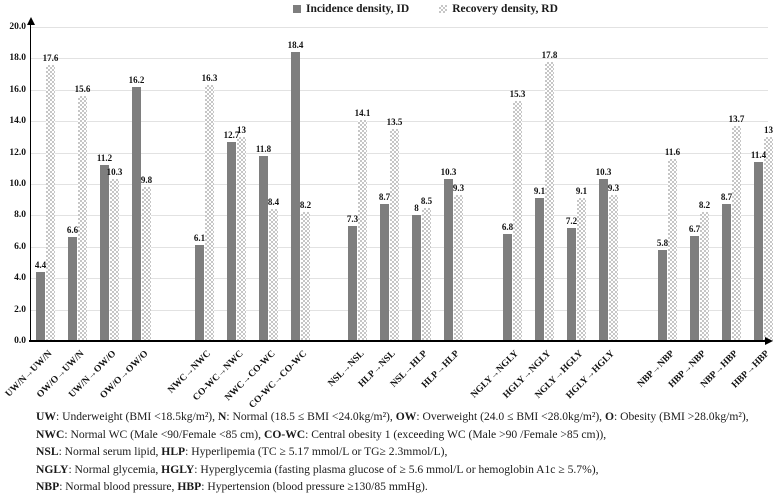 The width and height of the screenshot is (776, 497). What do you see at coordinates (17, 27) in the screenshot?
I see `y-tick-label: 20.0` at bounding box center [17, 27].